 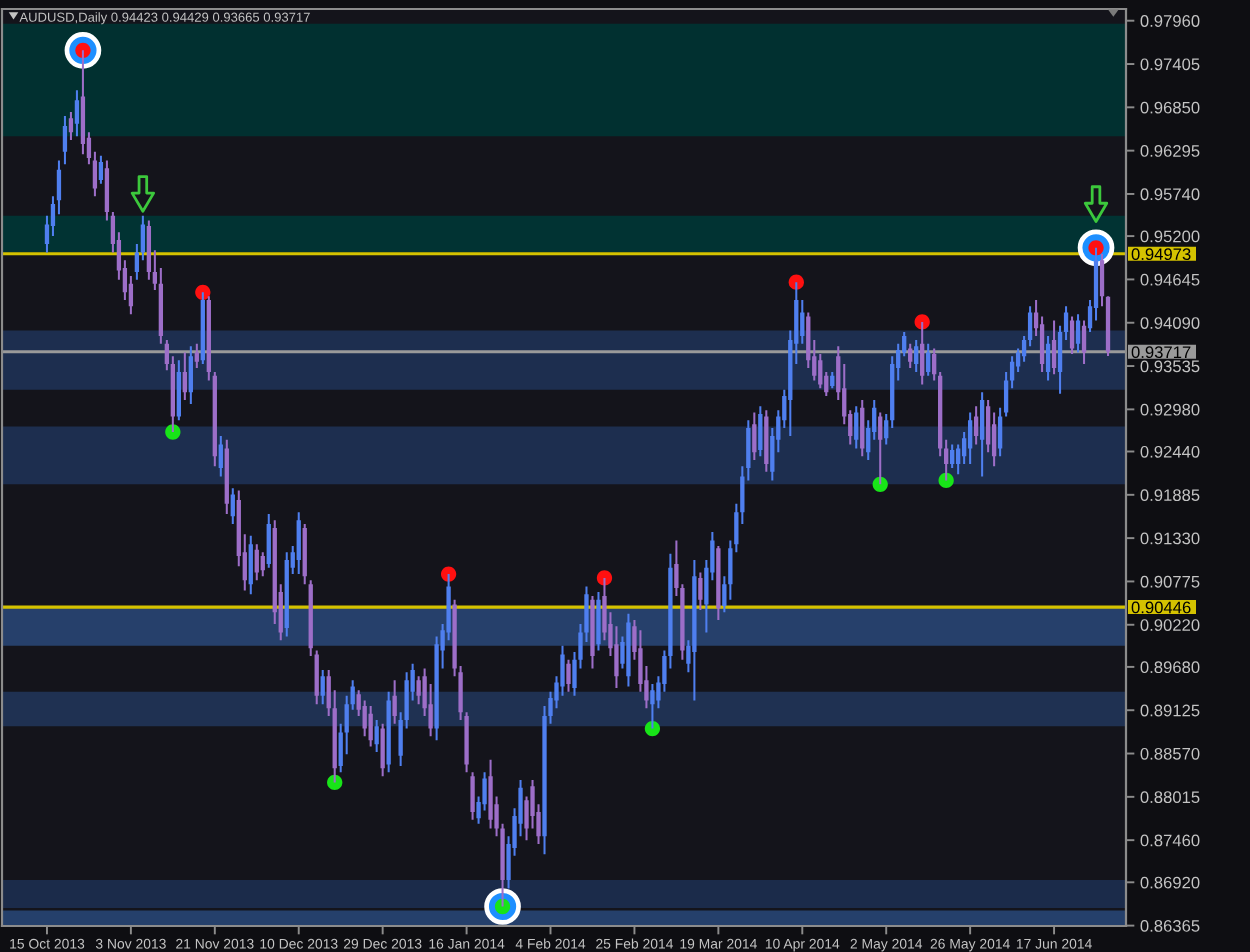 What do you see at coordinates (1161, 352) in the screenshot?
I see `ref-line-label: 0.93717` at bounding box center [1161, 352].